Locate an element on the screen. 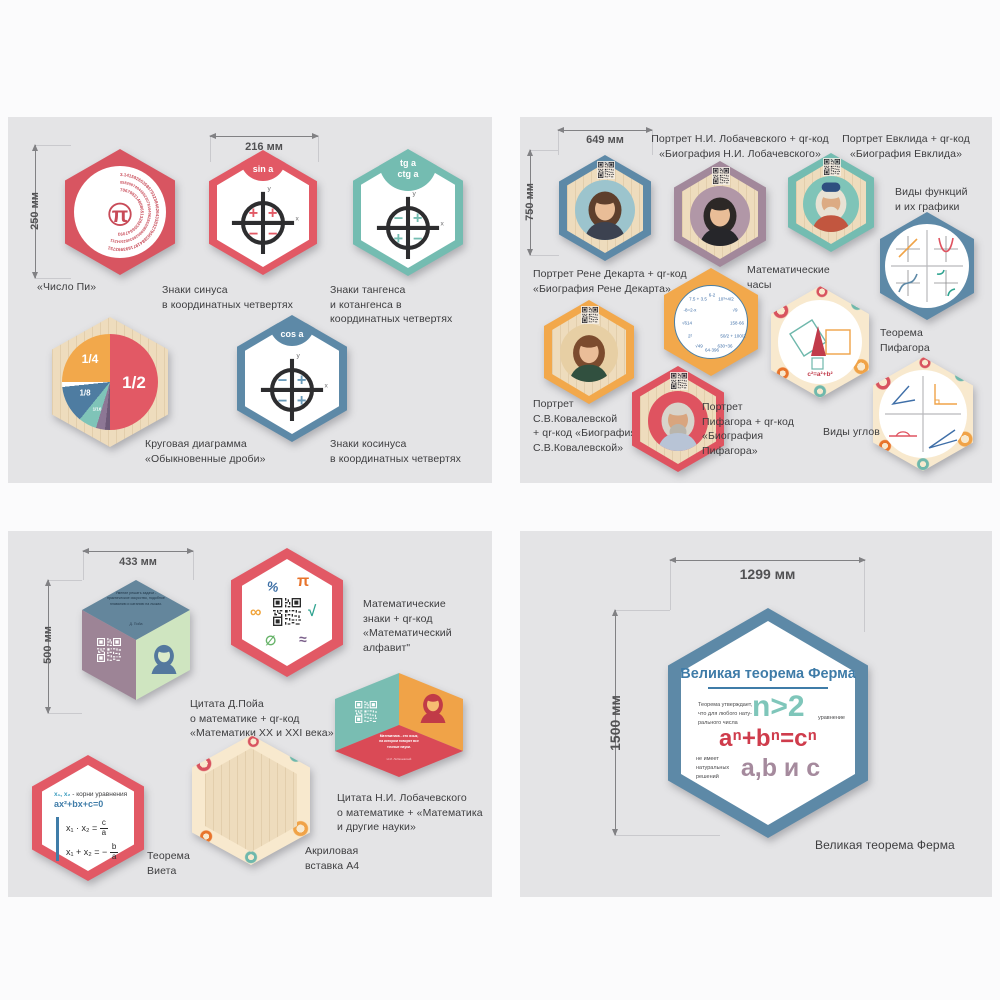 The image size is (1000, 1000). caption-acrylic: Акриловая вставка А4 is located at coordinates (332, 858).